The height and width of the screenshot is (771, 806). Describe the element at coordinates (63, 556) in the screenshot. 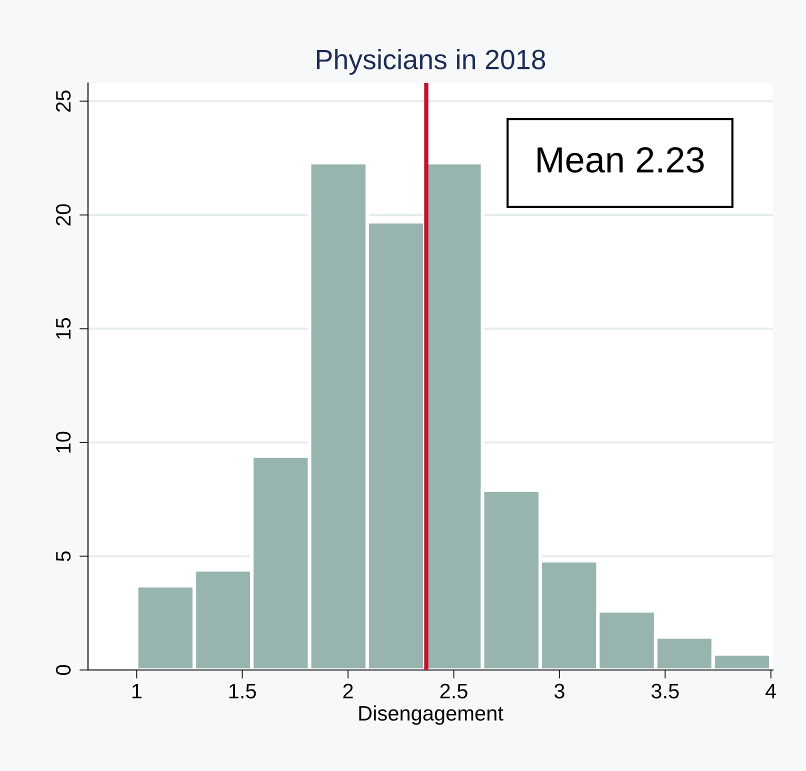

I see `y-tick-label: 5` at that location.